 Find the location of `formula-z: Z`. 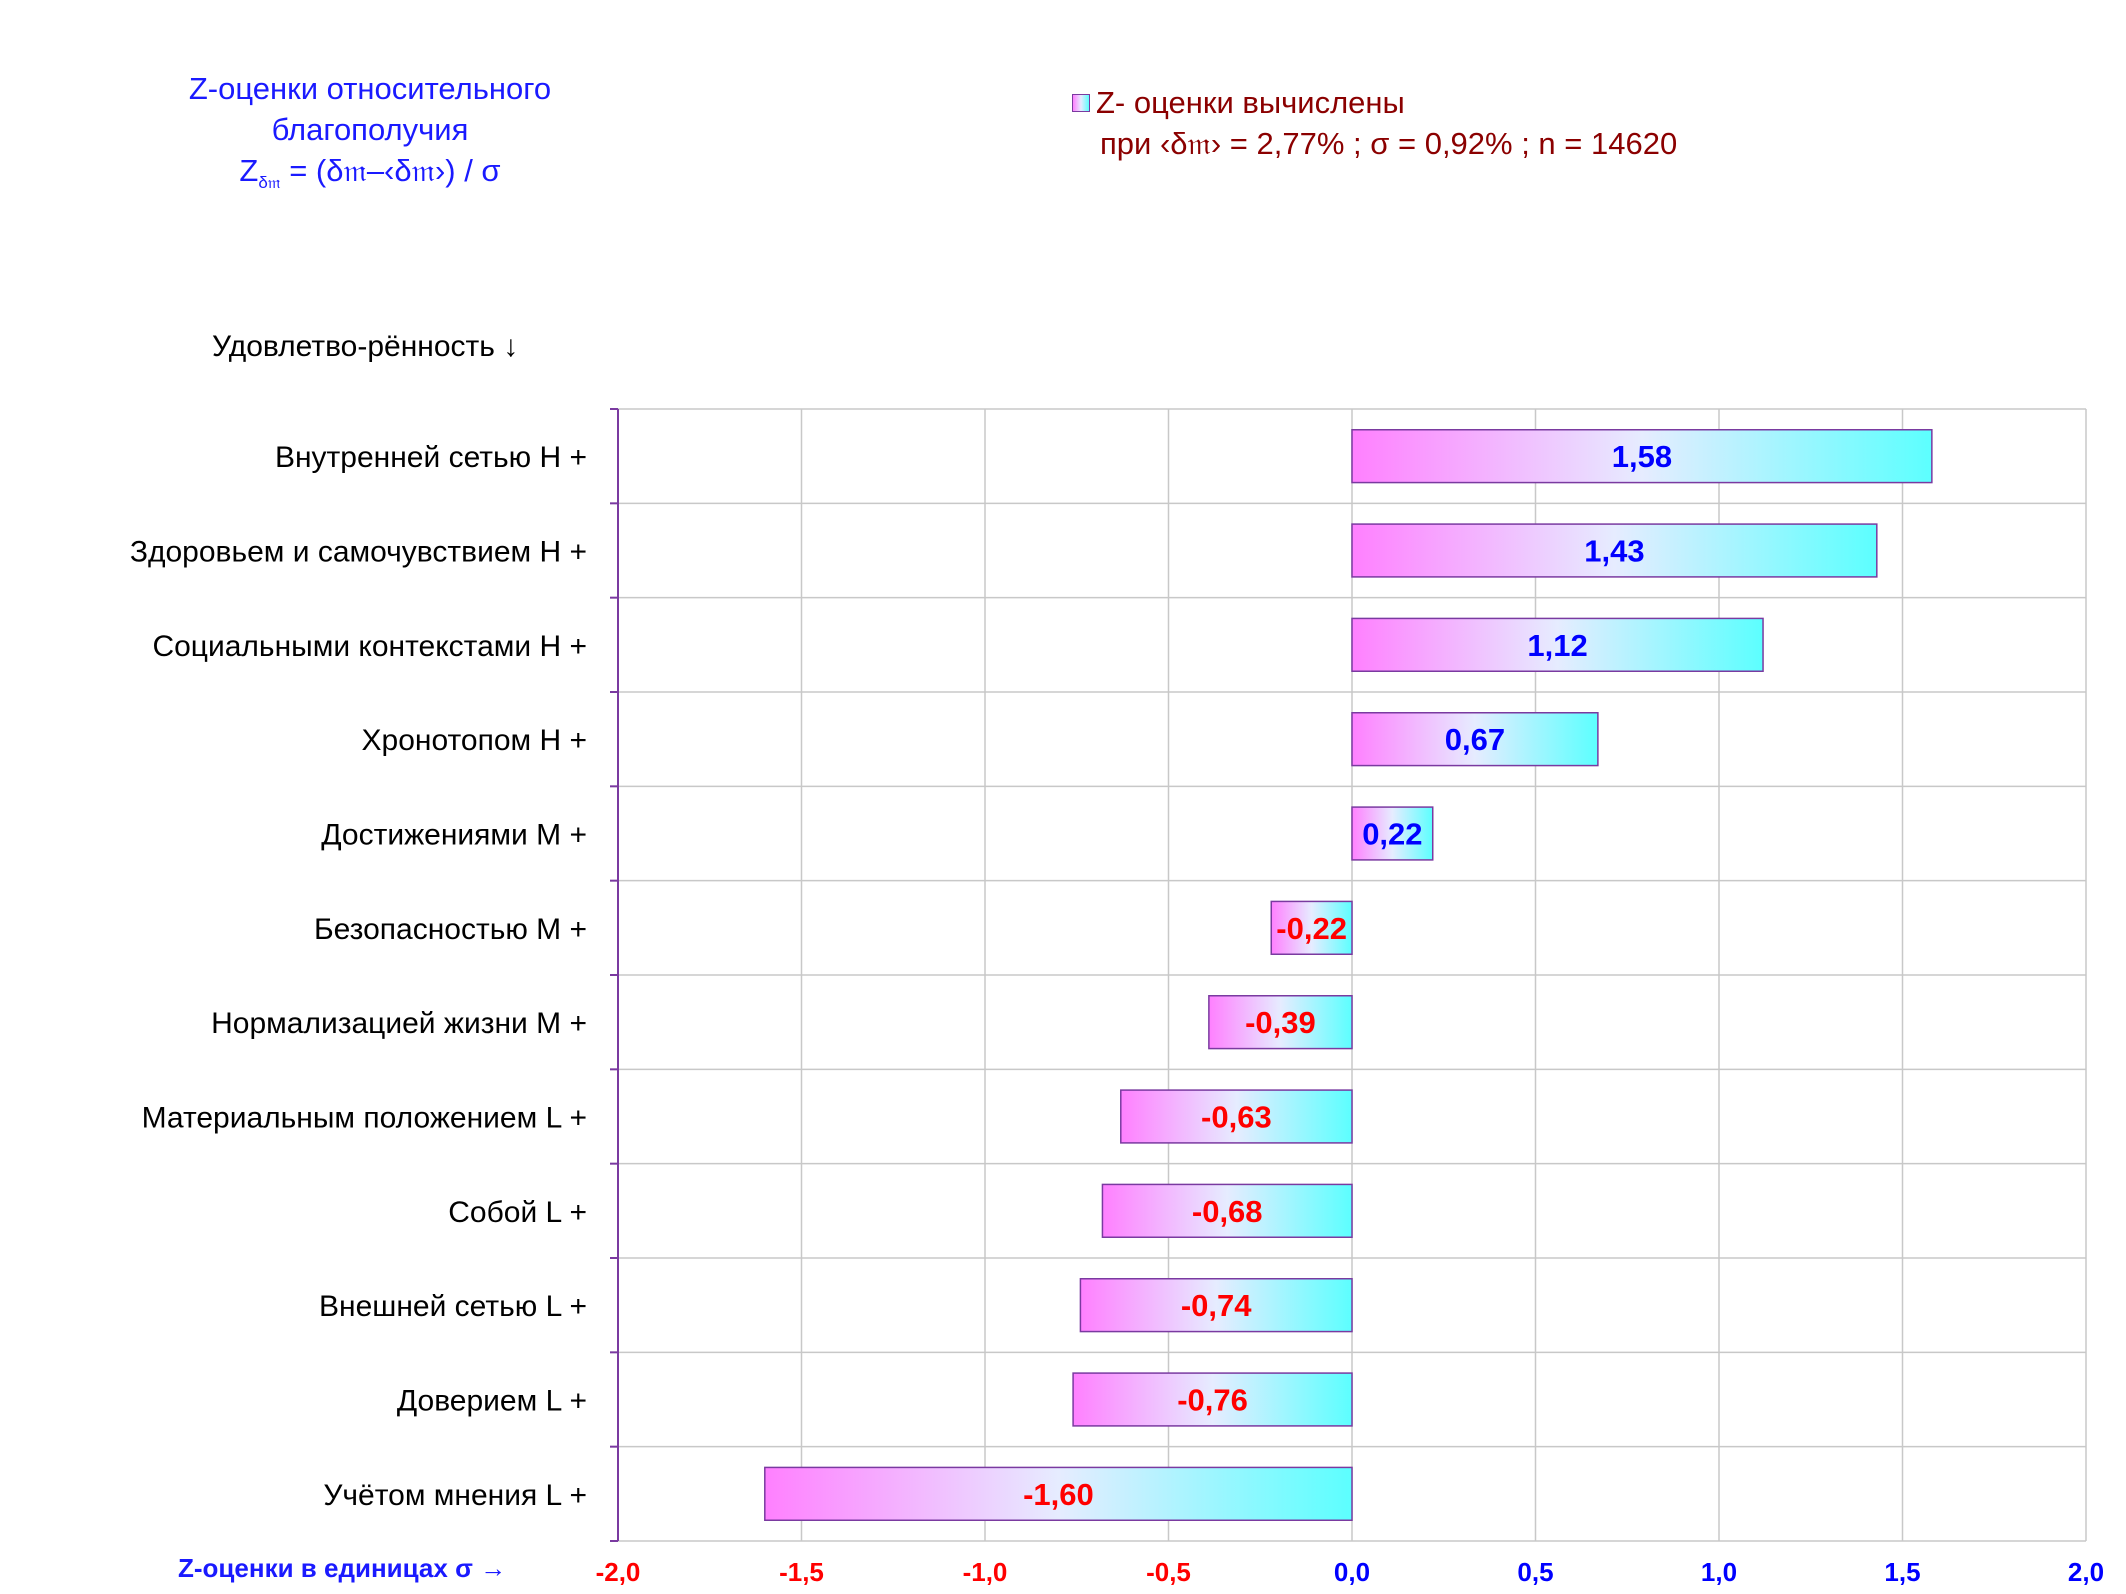

formula-z: Z is located at coordinates (249, 170).